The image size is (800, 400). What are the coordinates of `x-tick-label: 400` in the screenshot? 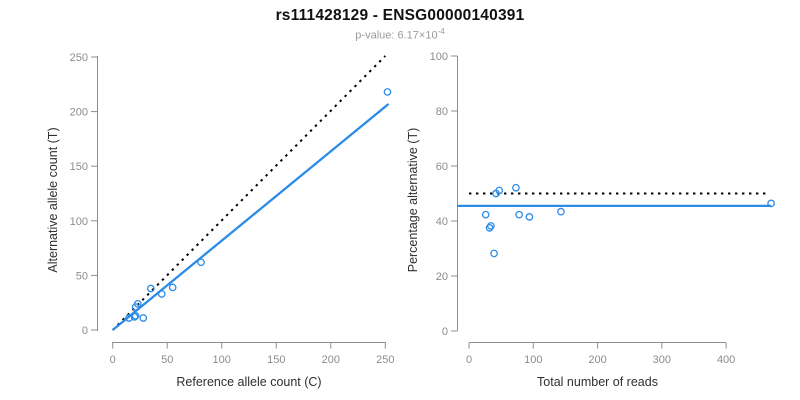 It's located at (726, 360).